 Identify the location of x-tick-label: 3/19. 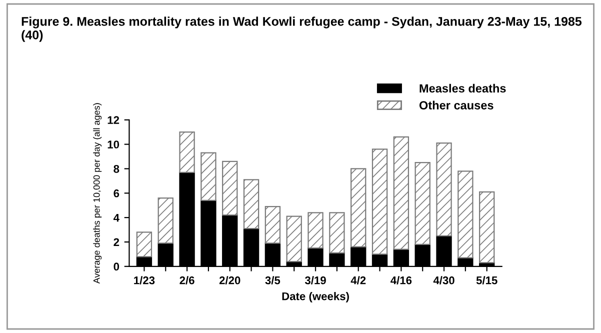
(315, 280).